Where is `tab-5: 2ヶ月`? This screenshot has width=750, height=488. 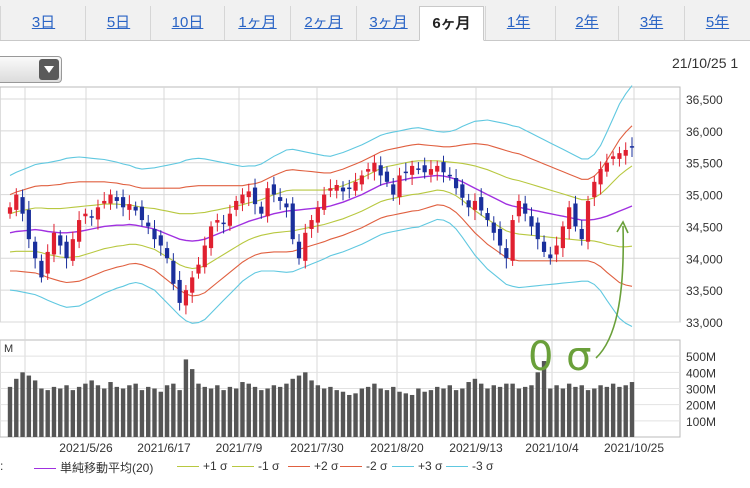 tab-5: 2ヶ月 is located at coordinates (323, 23).